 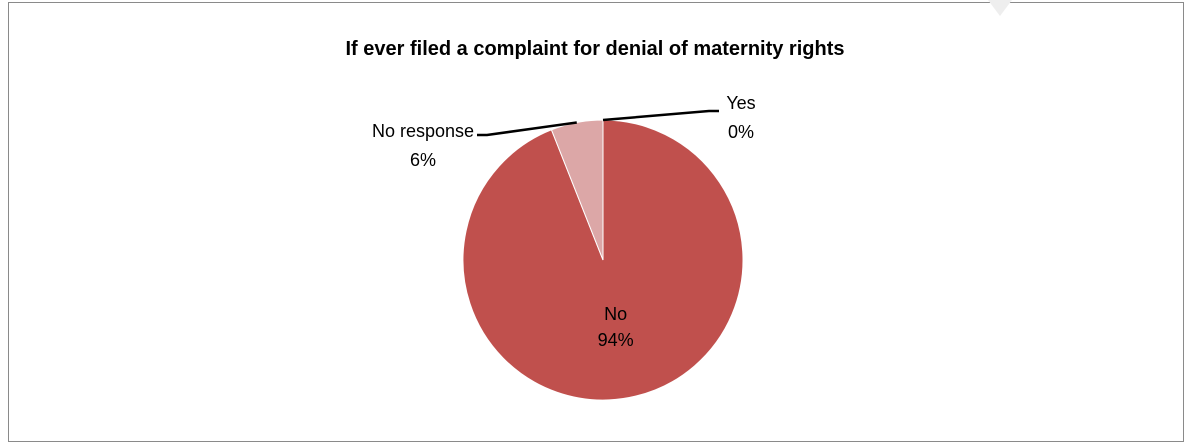 I want to click on page-corner-decoration, so click(x=1000, y=8).